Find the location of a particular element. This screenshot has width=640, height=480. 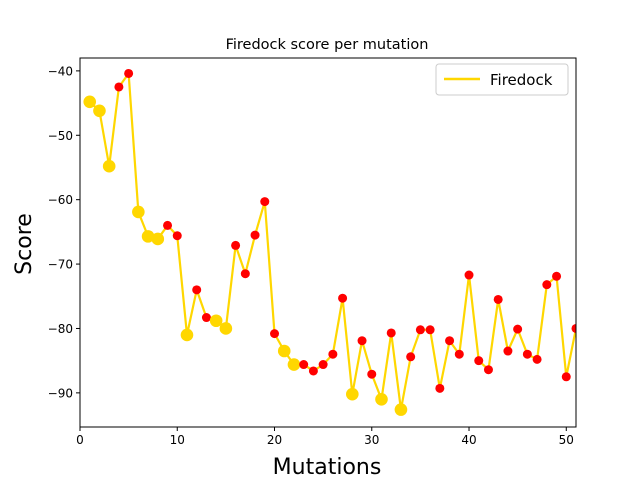

x-tick-label: 30 is located at coordinates (371, 440).